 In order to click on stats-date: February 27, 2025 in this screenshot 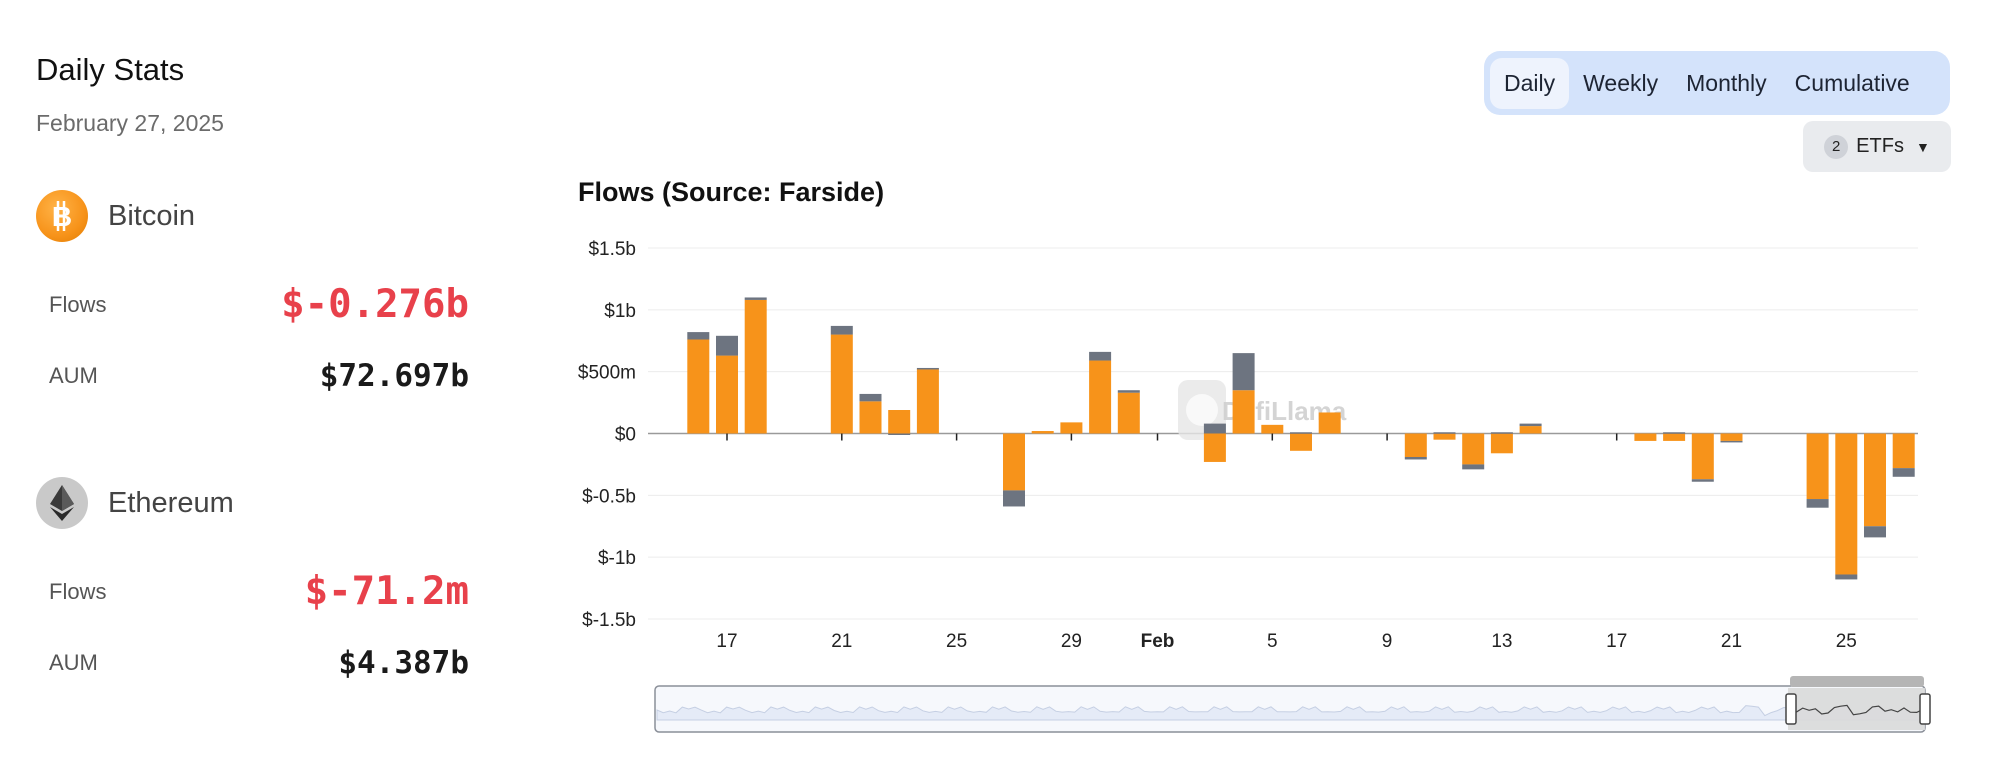, I will do `click(130, 123)`.